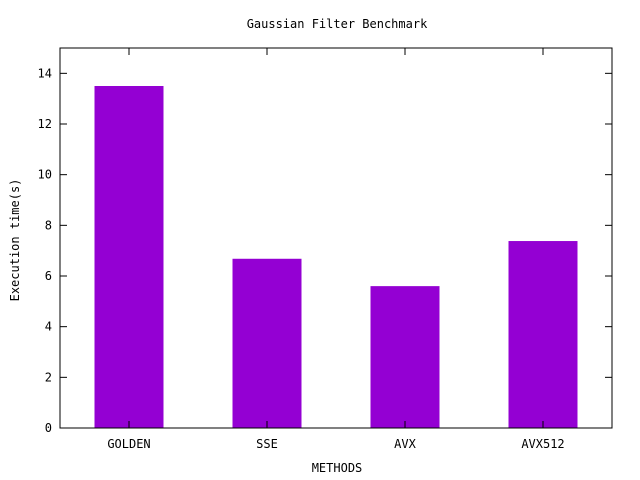 The image size is (640, 480). Describe the element at coordinates (15, 240) in the screenshot. I see `y-axis-label: Execution time(s)` at that location.